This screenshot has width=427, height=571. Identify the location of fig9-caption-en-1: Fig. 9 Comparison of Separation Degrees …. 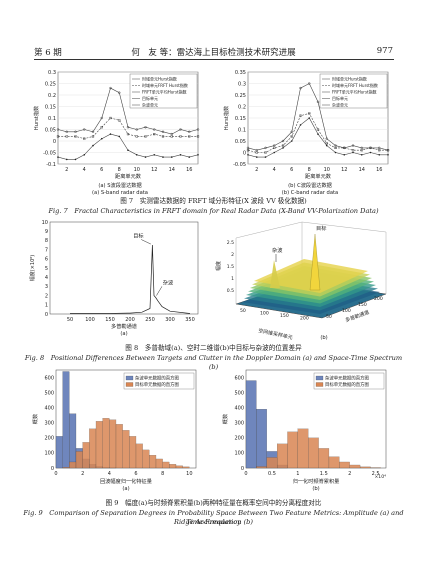
(213, 517).